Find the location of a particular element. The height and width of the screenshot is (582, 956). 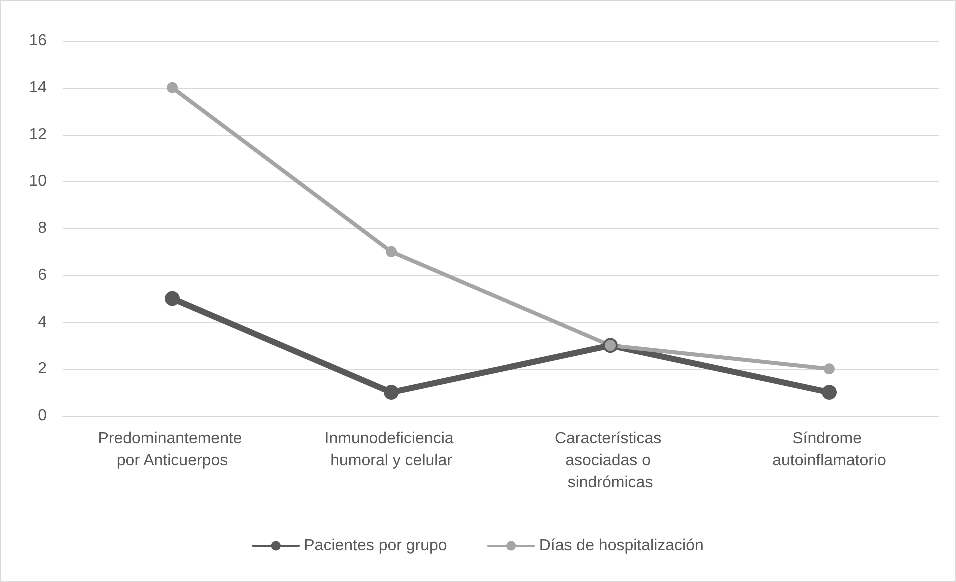

x-tick-label: Síndrome autoinflamatorio is located at coordinates (829, 450).